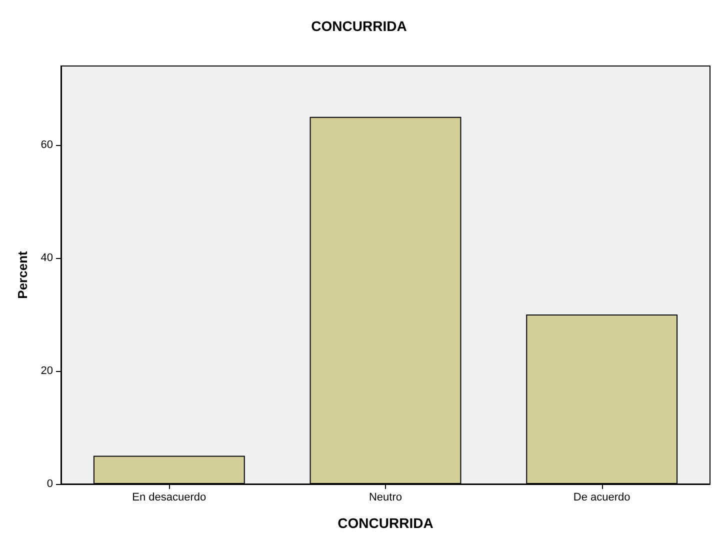 This screenshot has height=545, width=718. What do you see at coordinates (385, 498) in the screenshot?
I see `x-tick-label: Neutro` at bounding box center [385, 498].